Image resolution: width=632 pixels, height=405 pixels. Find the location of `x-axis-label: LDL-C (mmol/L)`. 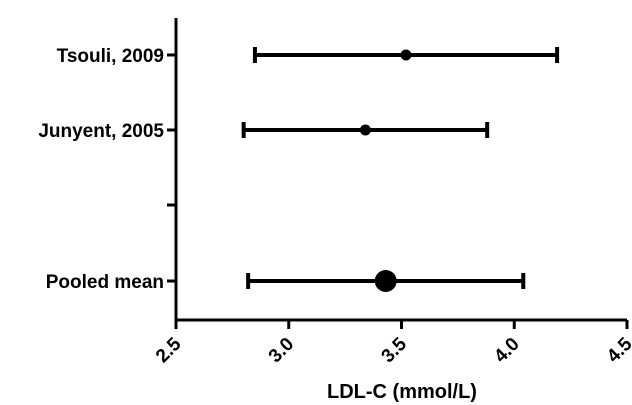

x-axis-label: LDL-C (mmol/L) is located at coordinates (402, 392).